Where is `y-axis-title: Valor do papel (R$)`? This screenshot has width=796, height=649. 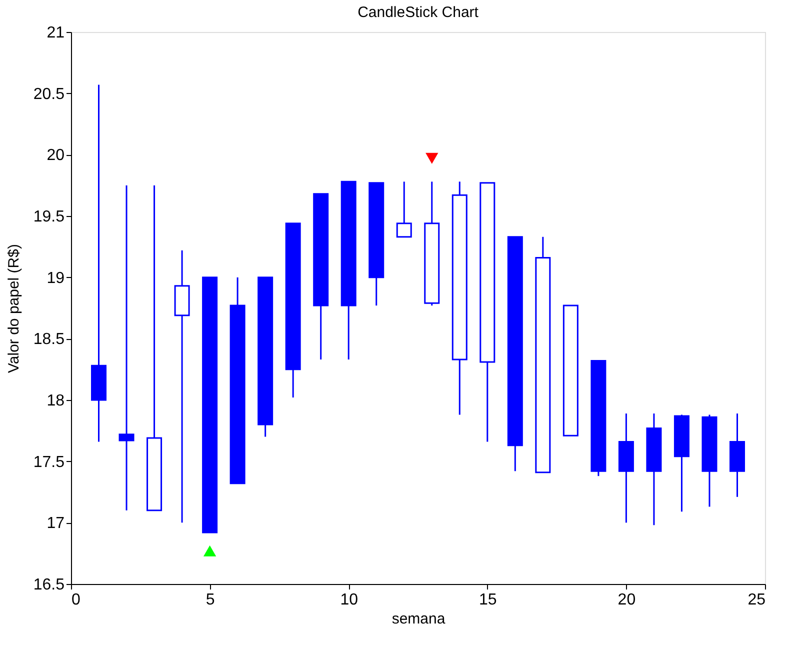
y-axis-title: Valor do papel (R$) is located at coordinates (13, 308).